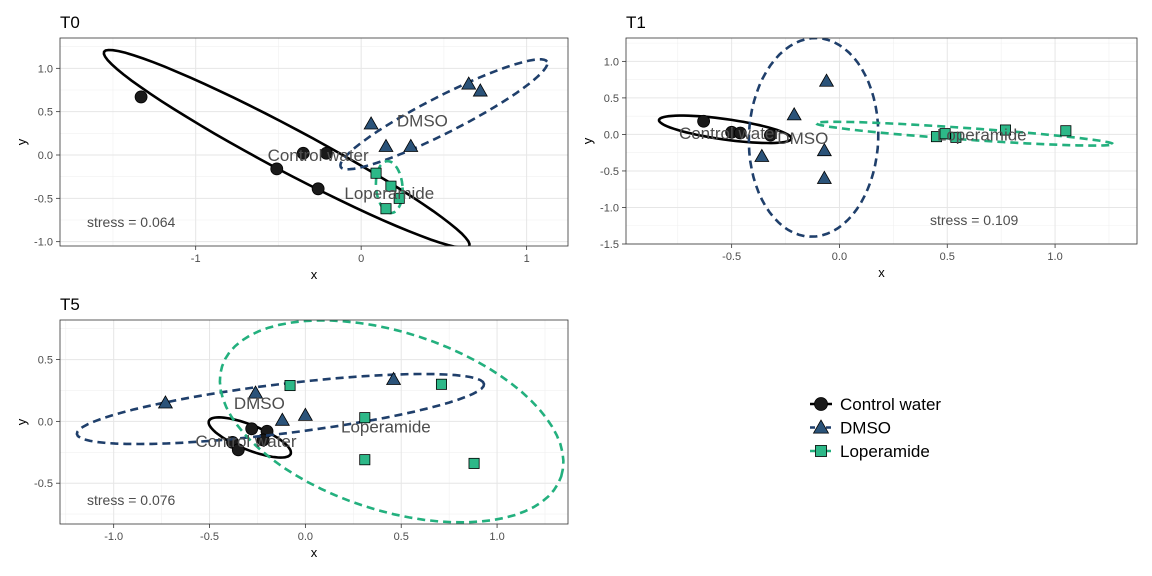 The width and height of the screenshot is (1152, 576). I want to click on panel-title: T1, so click(636, 22).